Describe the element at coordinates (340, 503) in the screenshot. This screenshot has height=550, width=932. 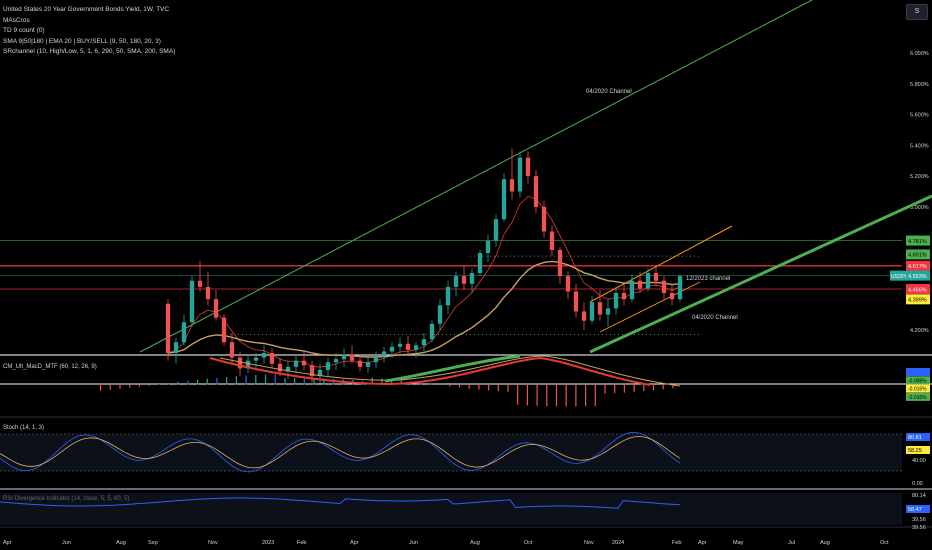
I see `rsi-line` at that location.